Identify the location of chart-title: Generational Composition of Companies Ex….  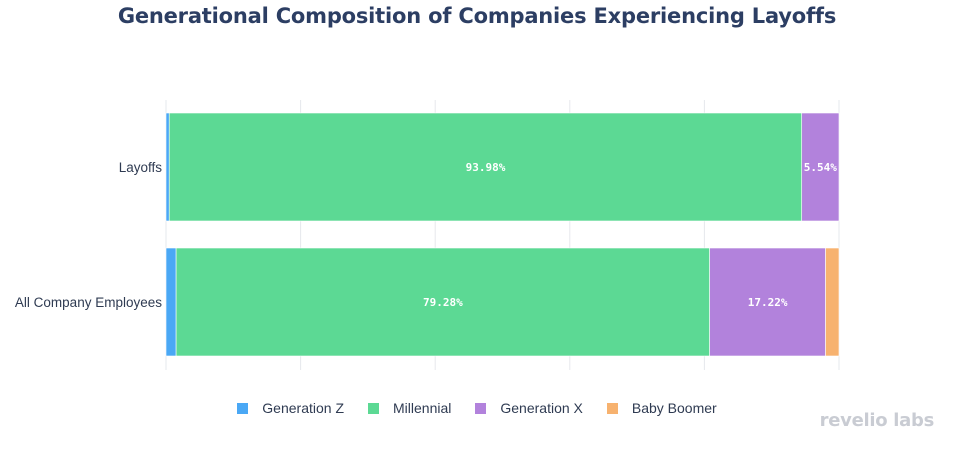
(477, 16).